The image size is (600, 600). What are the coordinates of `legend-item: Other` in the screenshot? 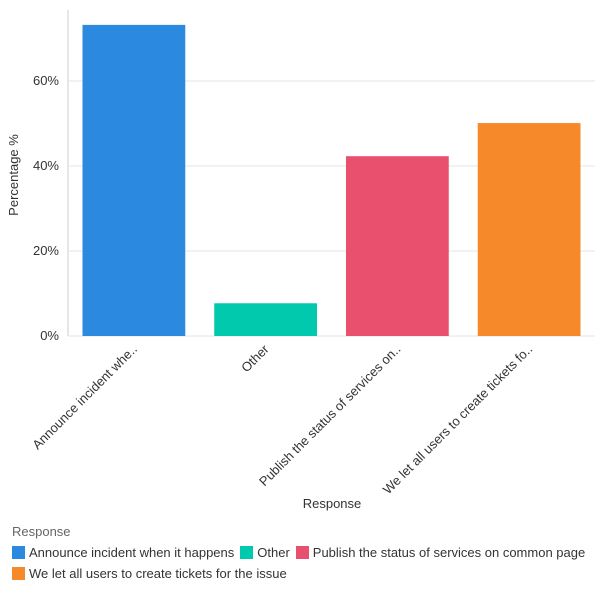 It's located at (265, 552).